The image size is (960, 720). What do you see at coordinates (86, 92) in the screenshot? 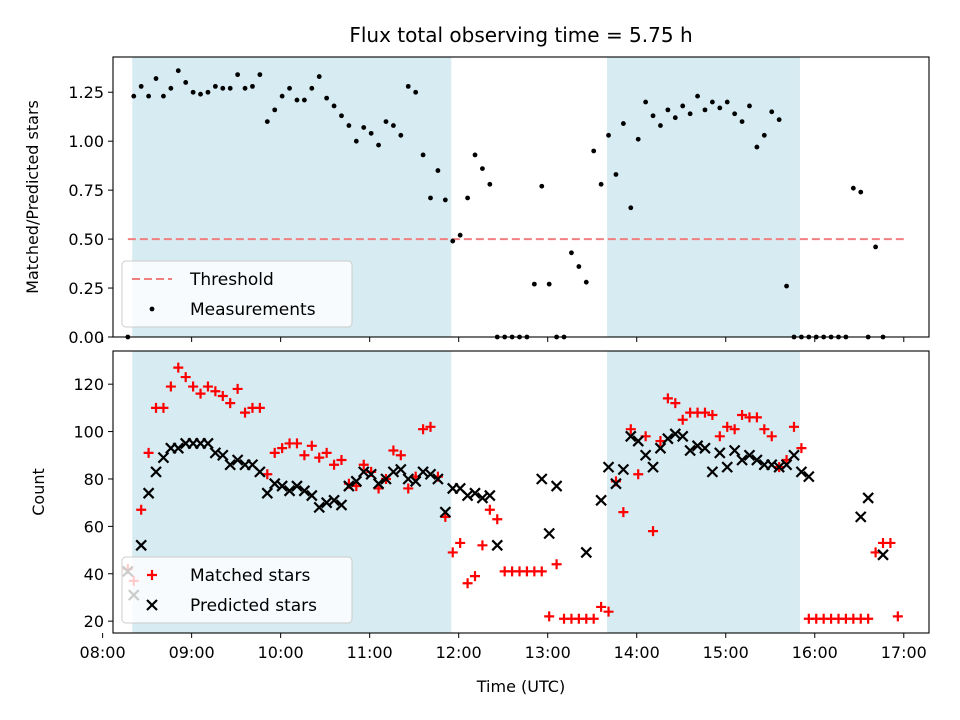
I see `y-tick-label: 1.25` at bounding box center [86, 92].